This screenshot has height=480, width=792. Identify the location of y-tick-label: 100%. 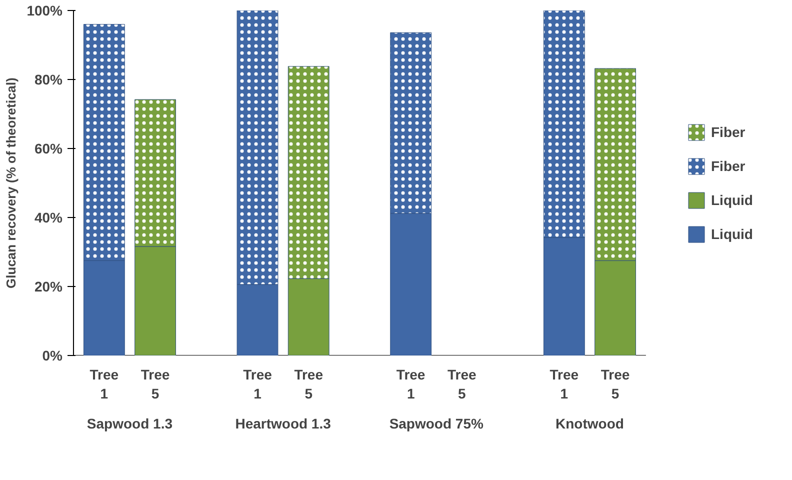
(45, 10).